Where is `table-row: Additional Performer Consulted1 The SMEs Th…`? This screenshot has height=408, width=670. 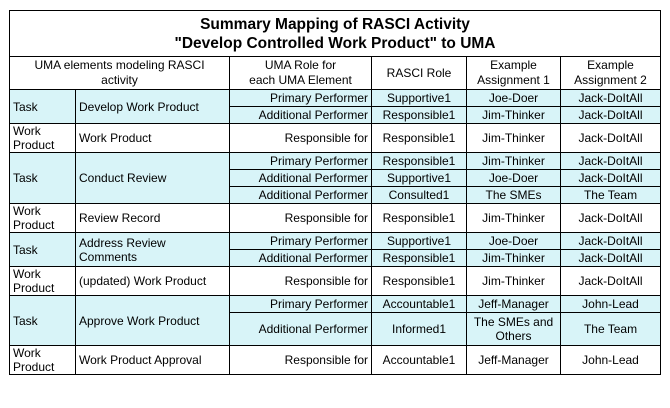 table-row: Additional Performer Consulted1 The SMEs Th… is located at coordinates (336, 195).